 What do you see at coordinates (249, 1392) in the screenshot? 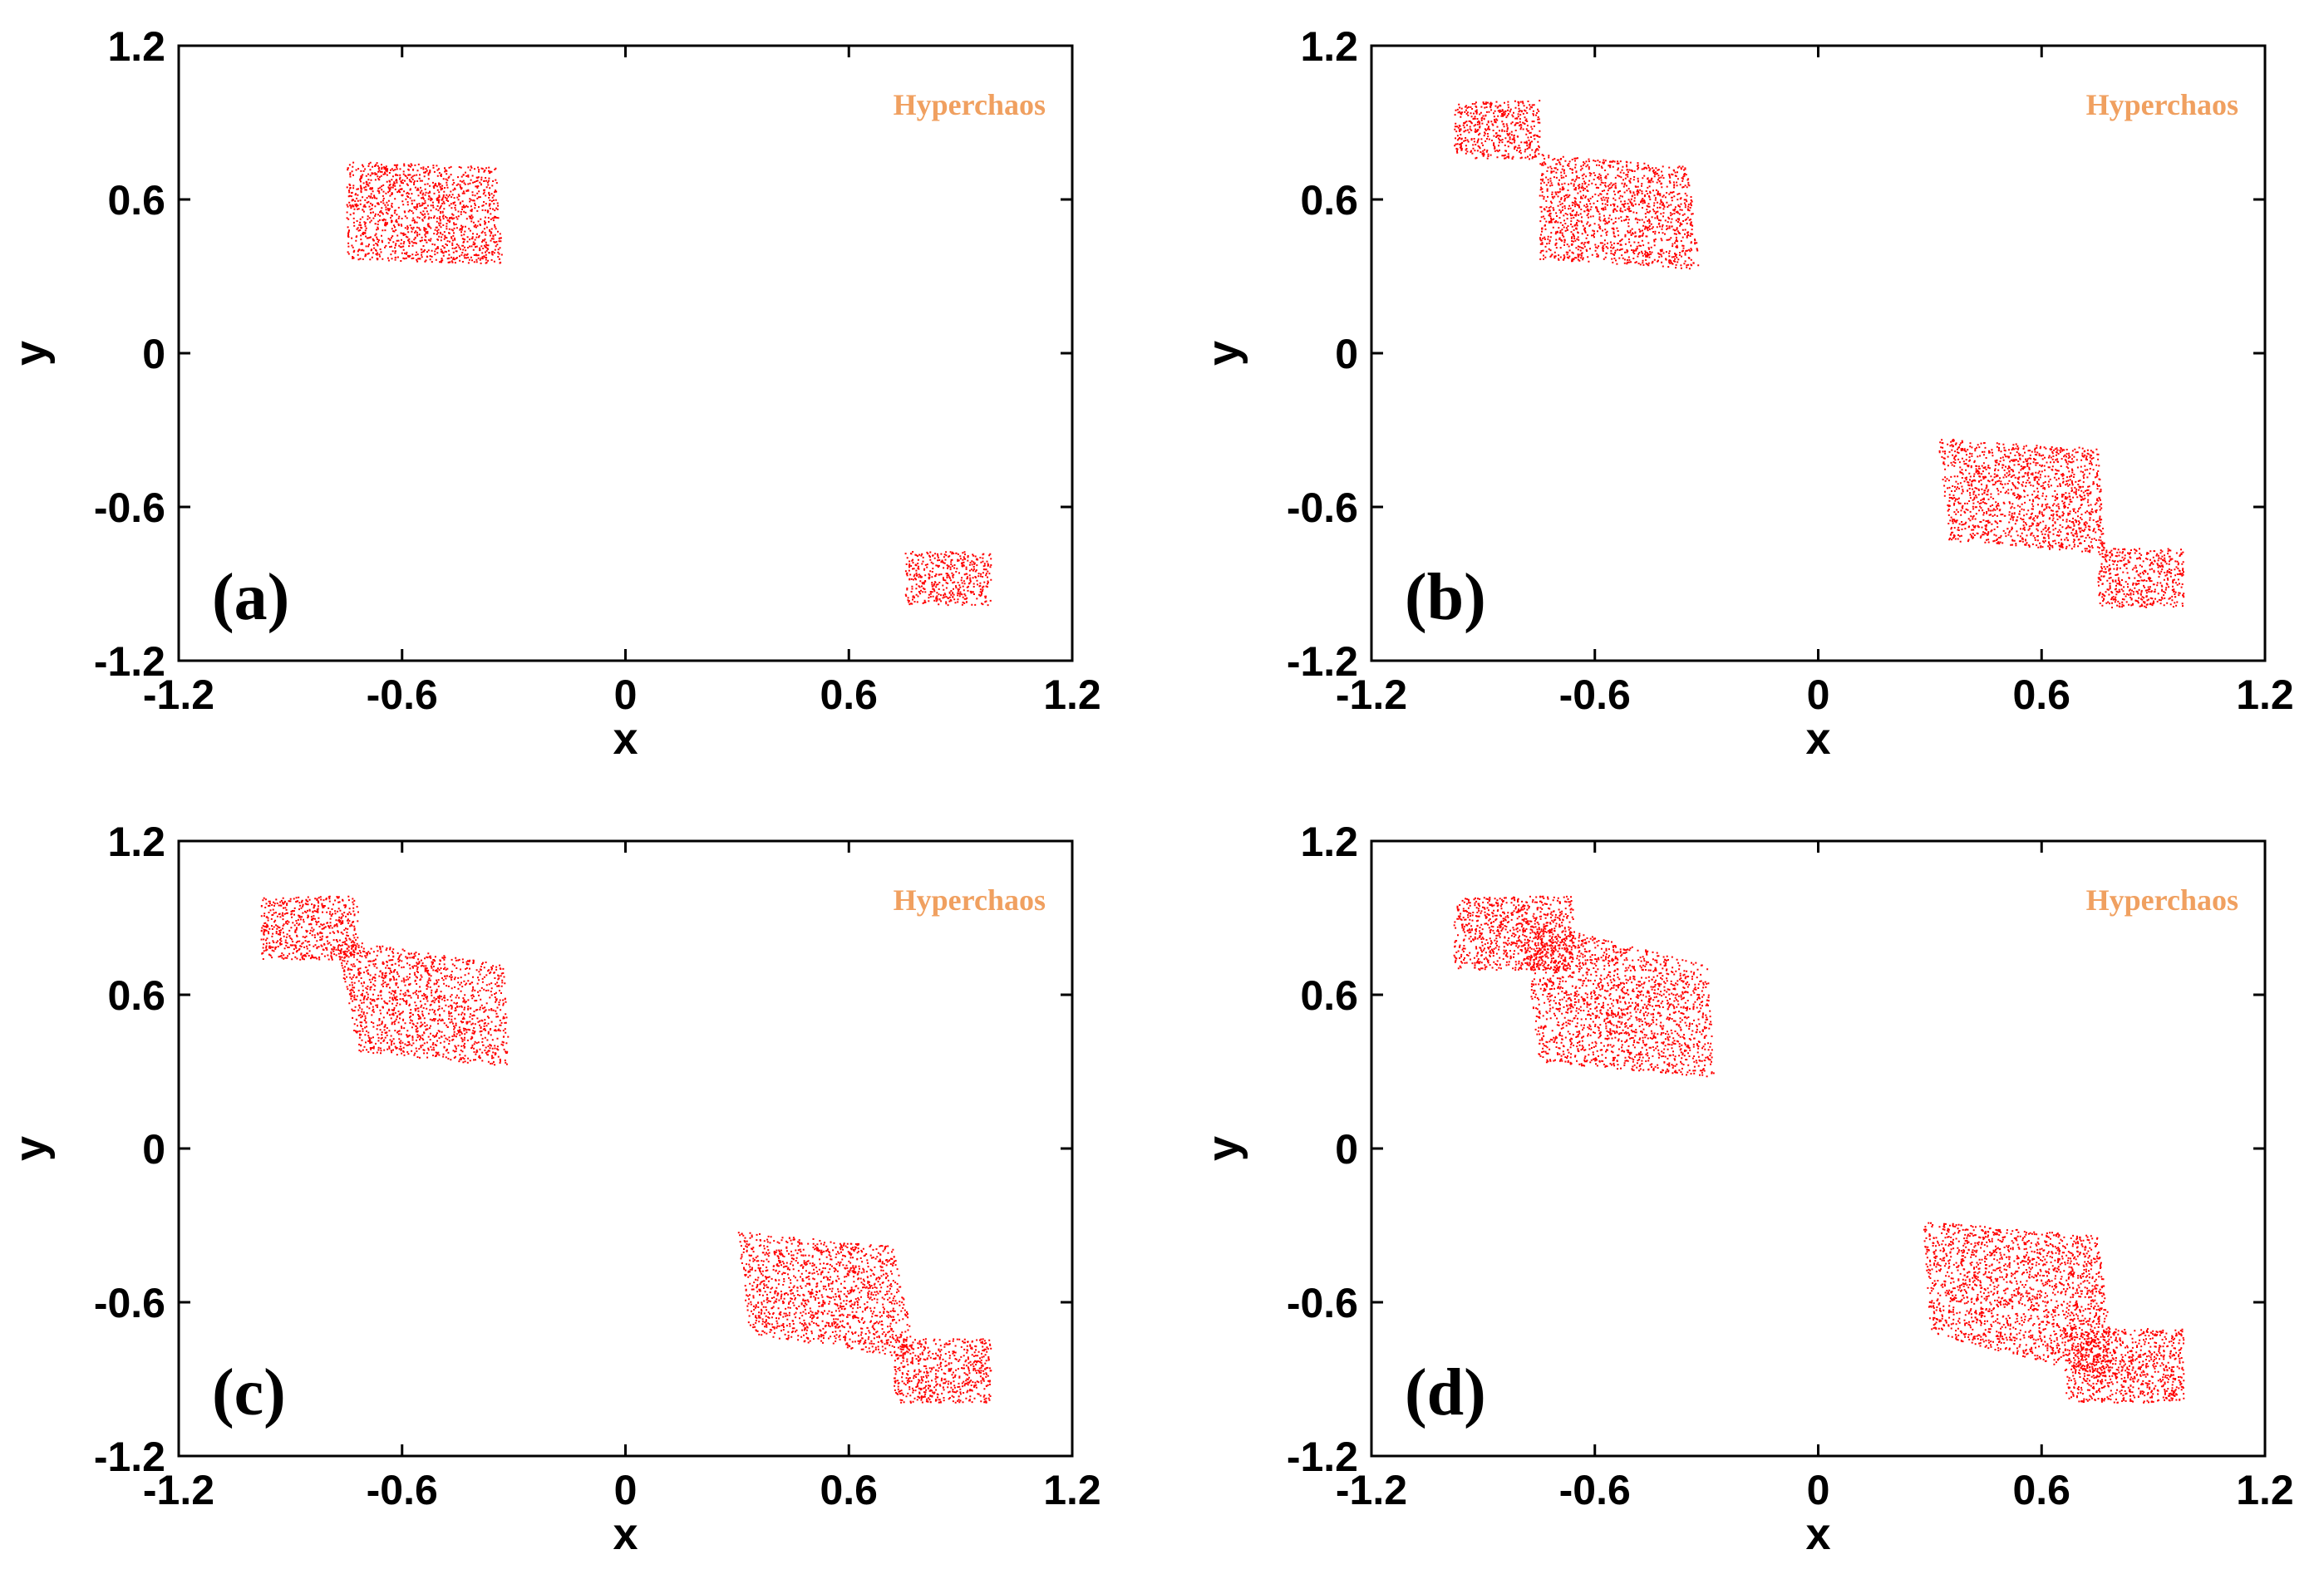
I see `panel-label: (c)` at bounding box center [249, 1392].